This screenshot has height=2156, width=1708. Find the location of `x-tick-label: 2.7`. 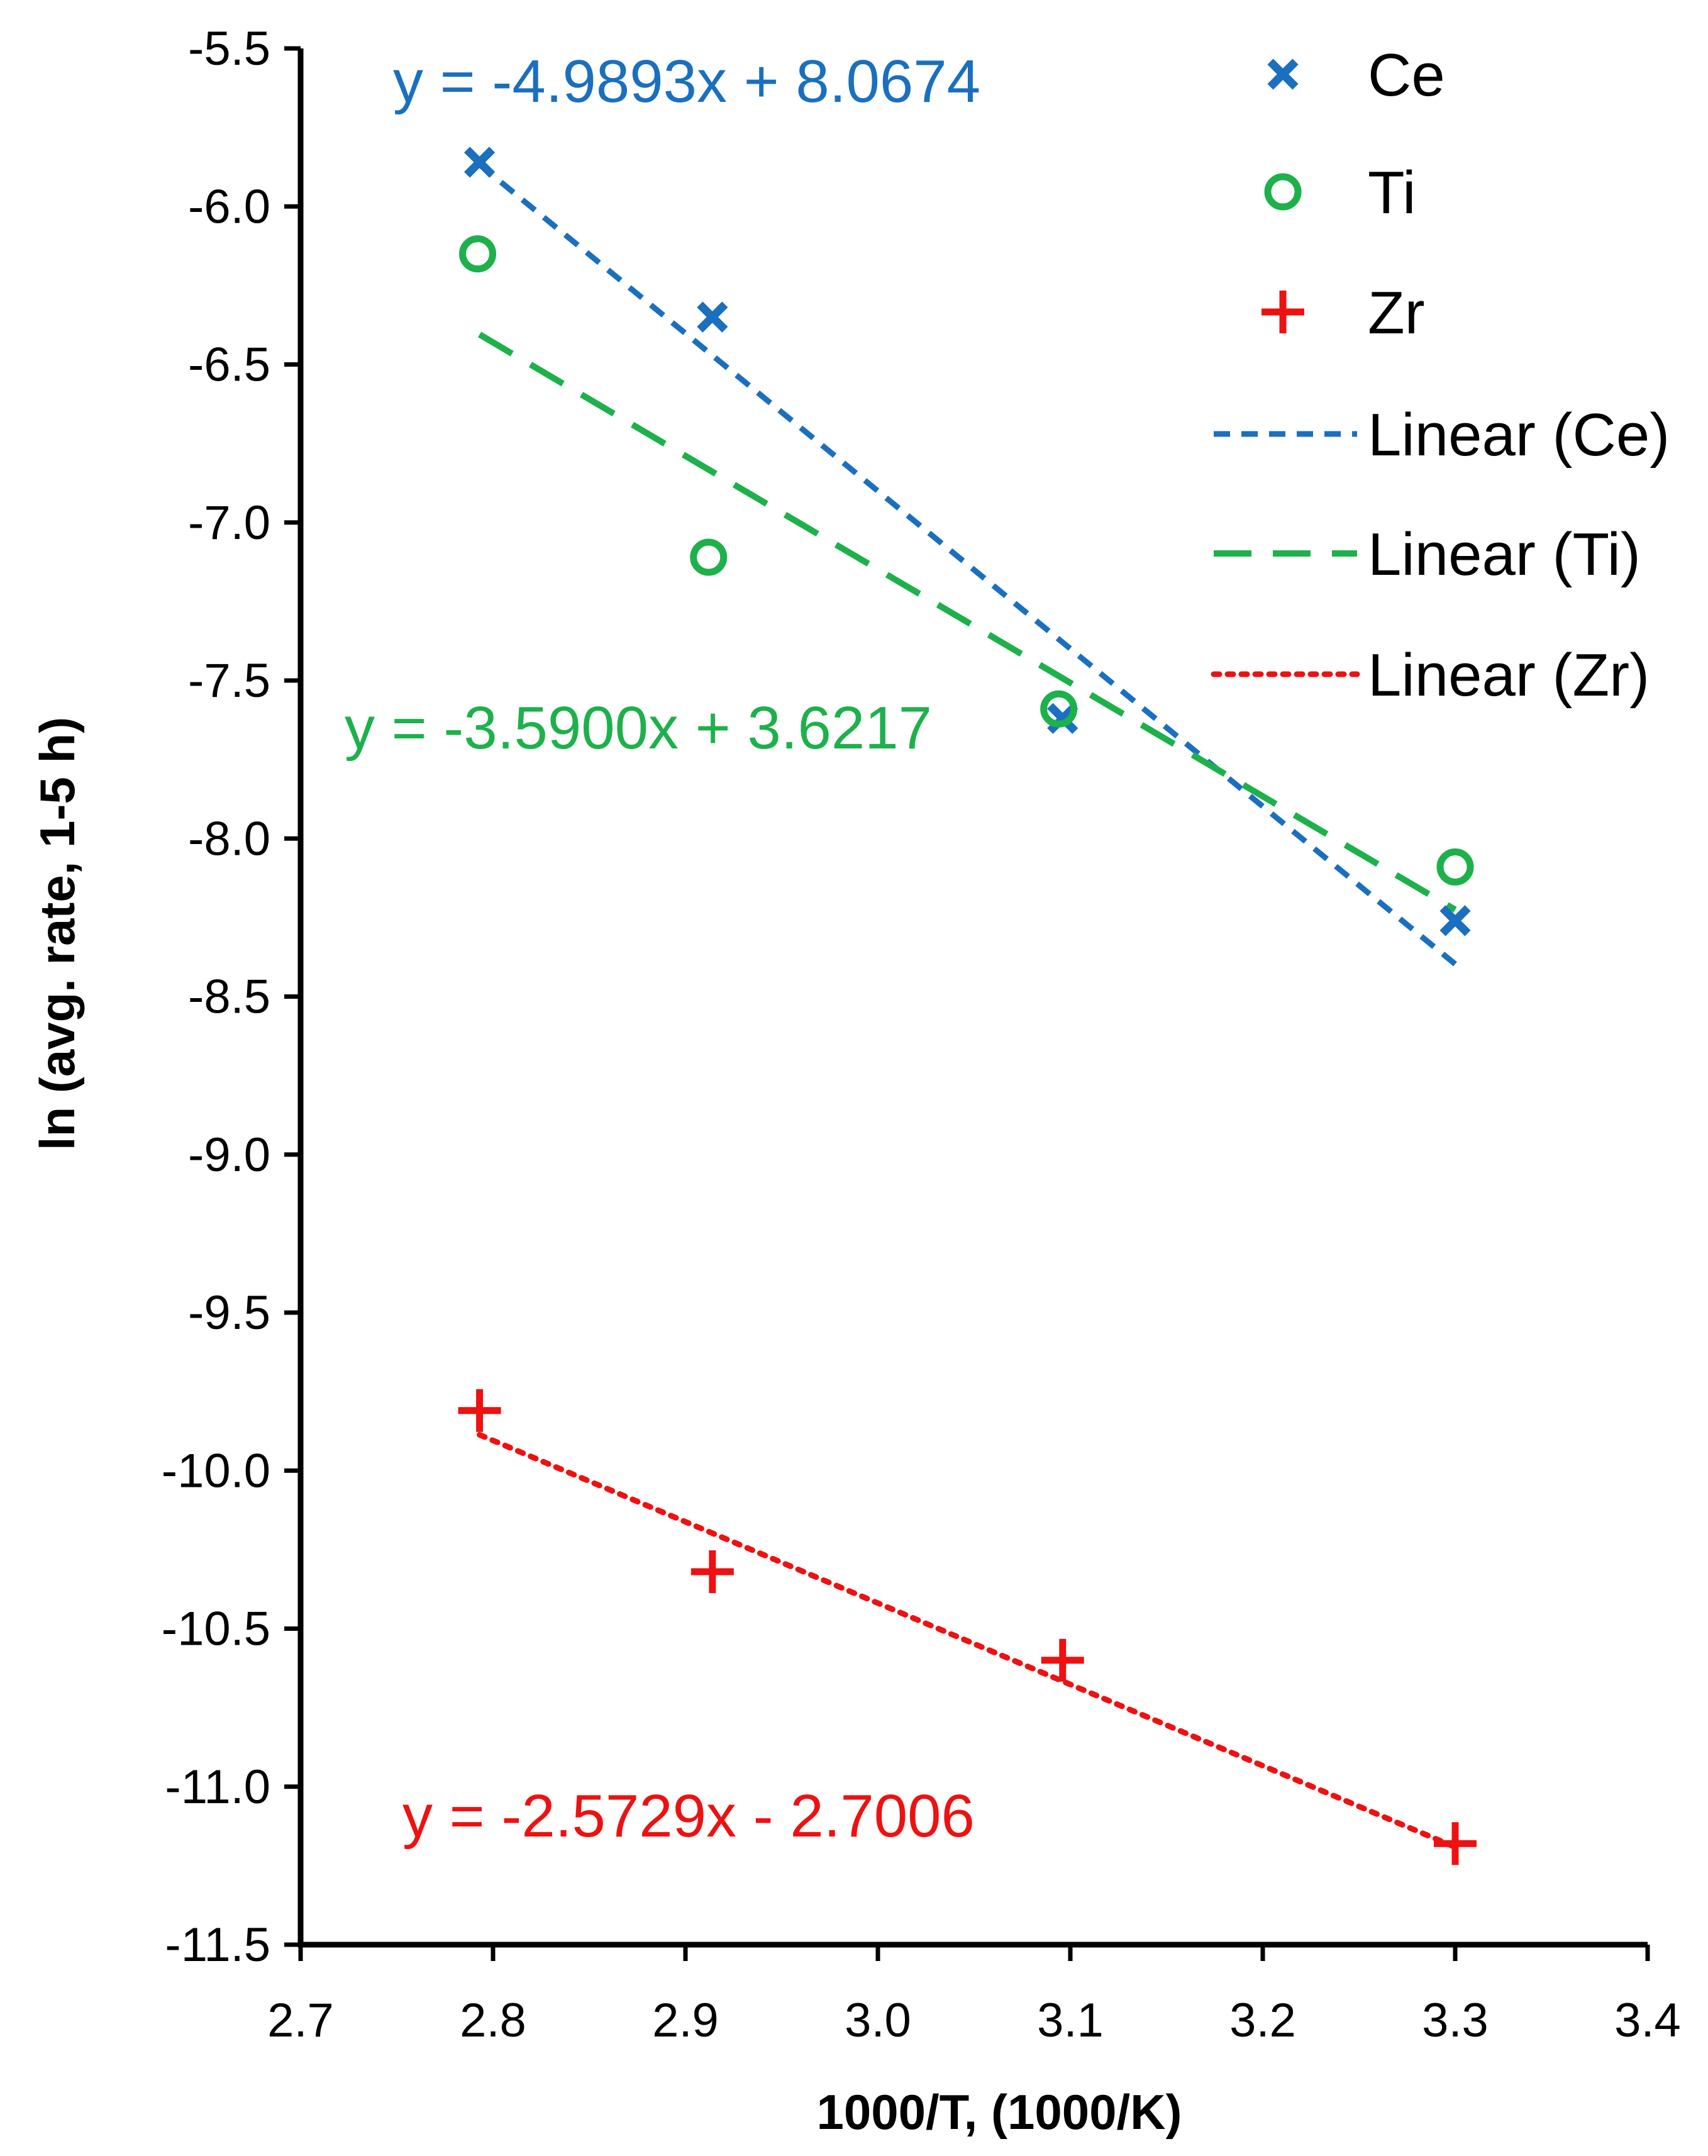

x-tick-label: 2.7 is located at coordinates (300, 2020).